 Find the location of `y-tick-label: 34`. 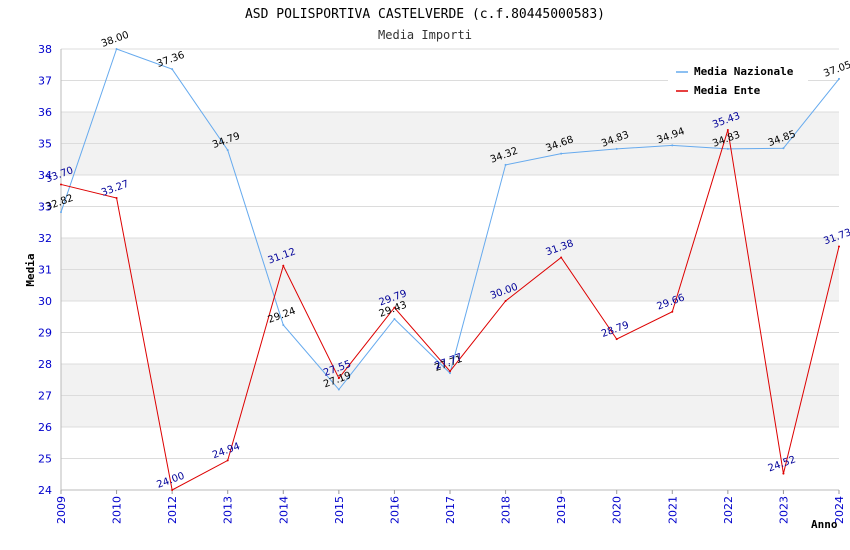

y-tick-label: 34 is located at coordinates (45, 175).